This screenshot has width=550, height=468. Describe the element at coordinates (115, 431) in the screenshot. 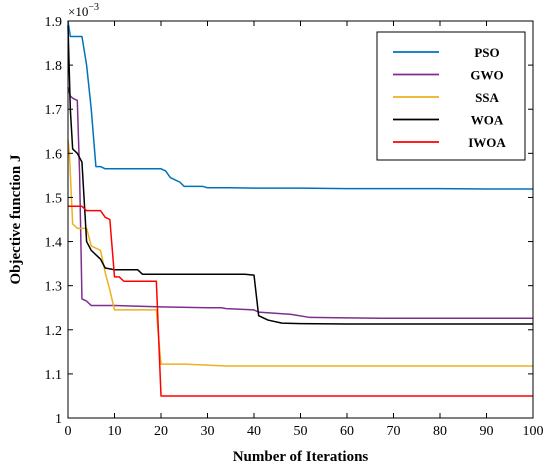

I see `x-tick-label: 10` at that location.